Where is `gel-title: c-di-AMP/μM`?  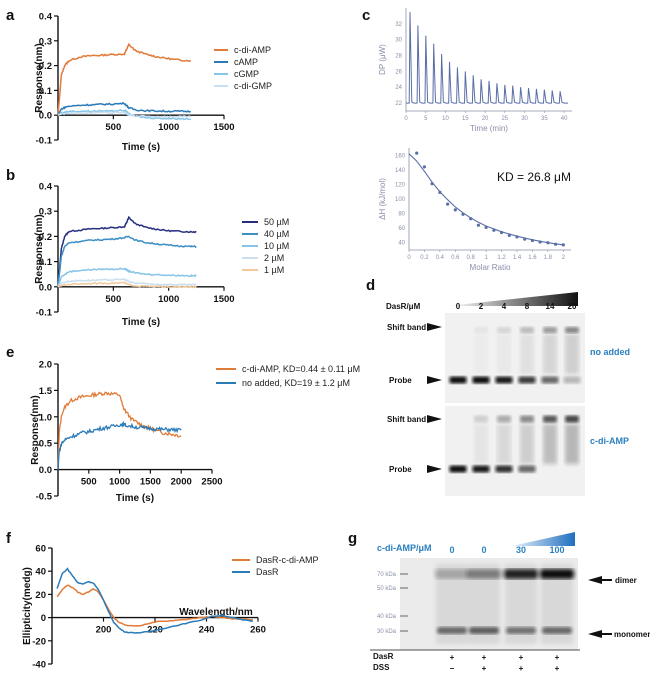
gel-title: c-di-AMP/μM is located at coordinates (404, 548).